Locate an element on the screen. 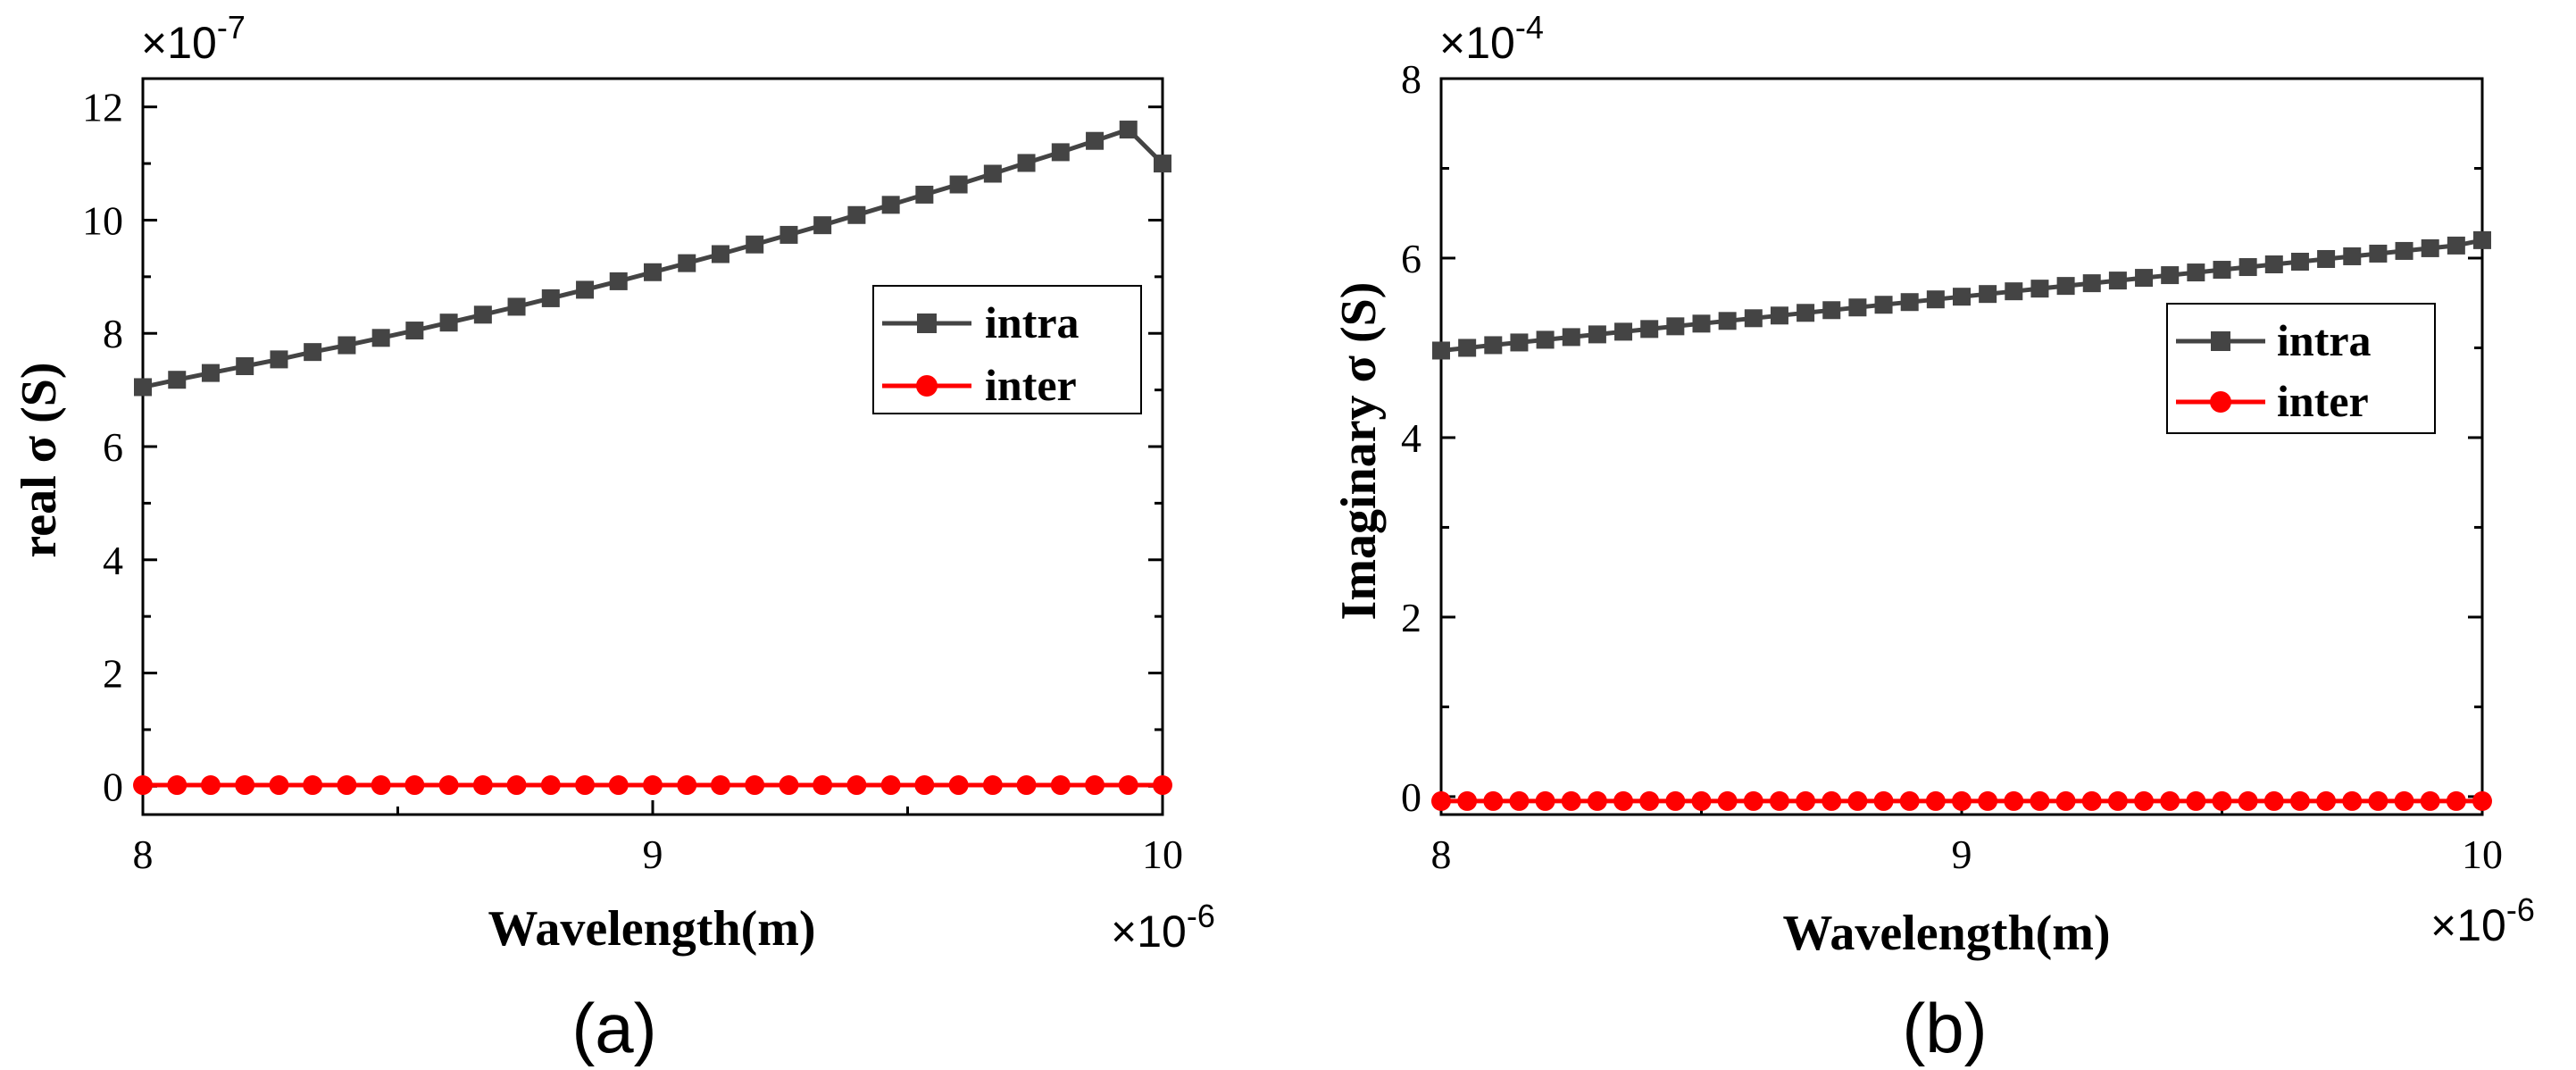  y-tick-label-b: 2 is located at coordinates (1411, 618).